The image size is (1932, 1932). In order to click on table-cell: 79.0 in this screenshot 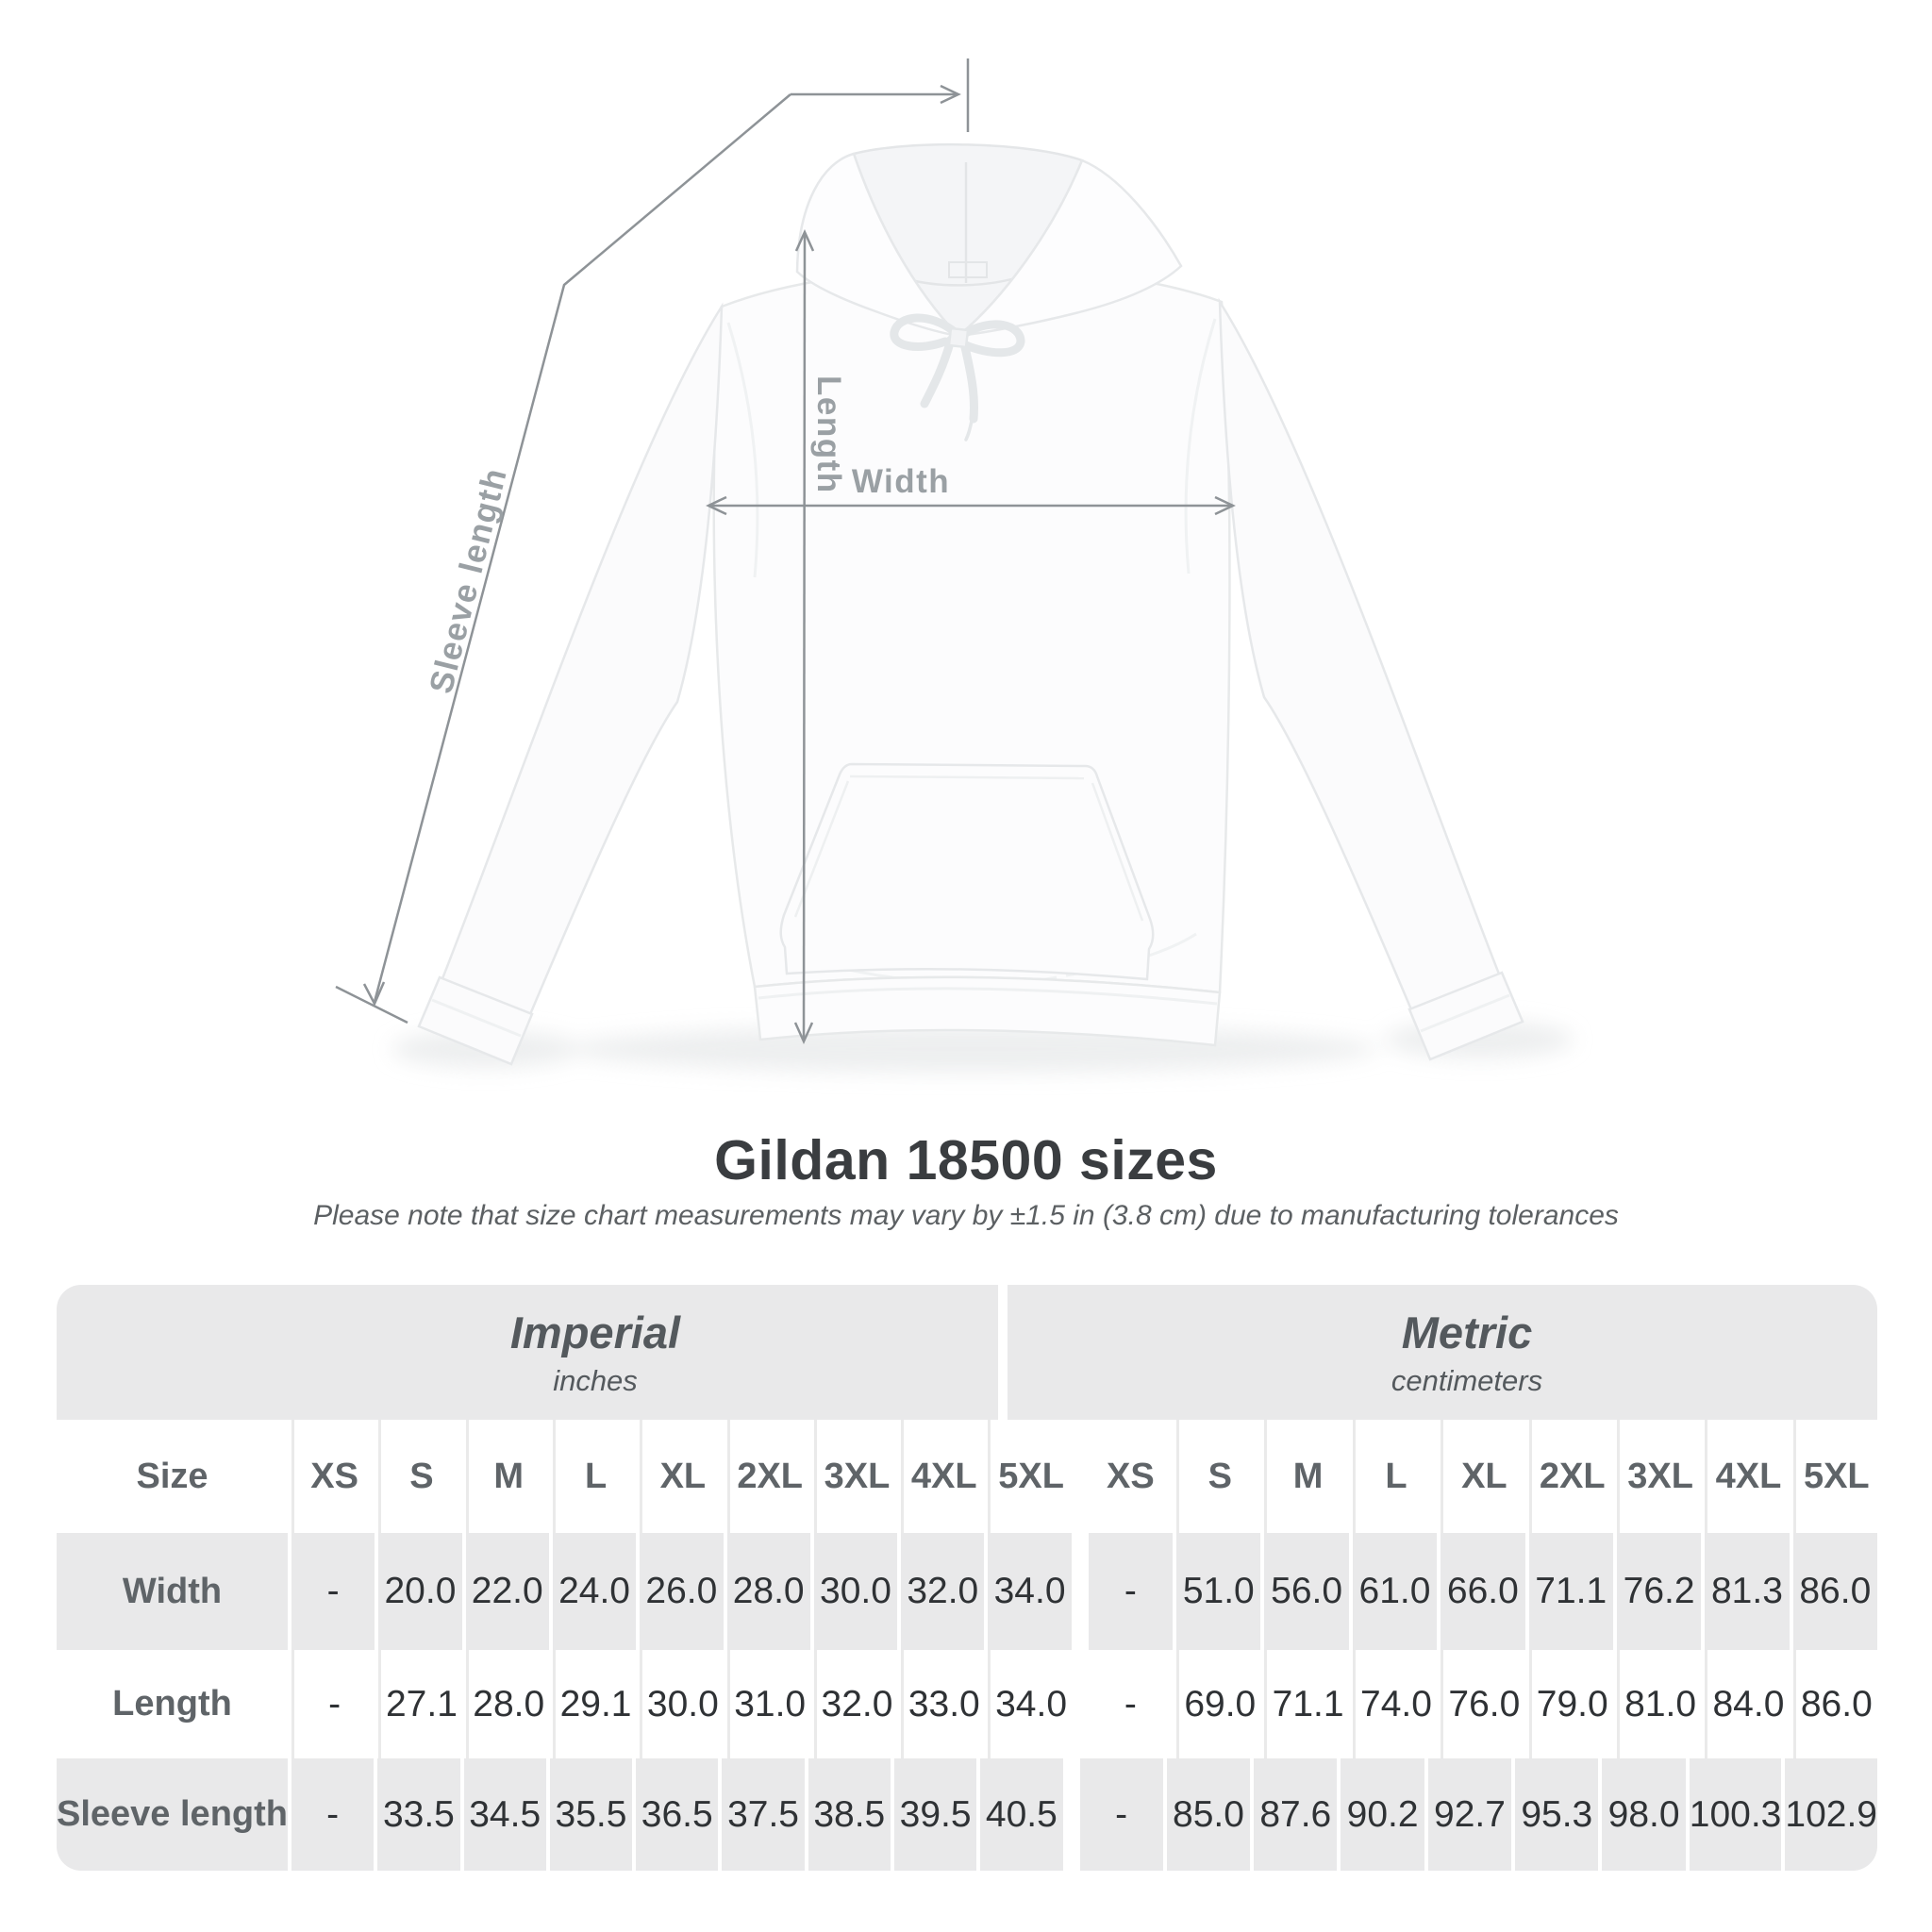, I will do `click(1571, 1704)`.